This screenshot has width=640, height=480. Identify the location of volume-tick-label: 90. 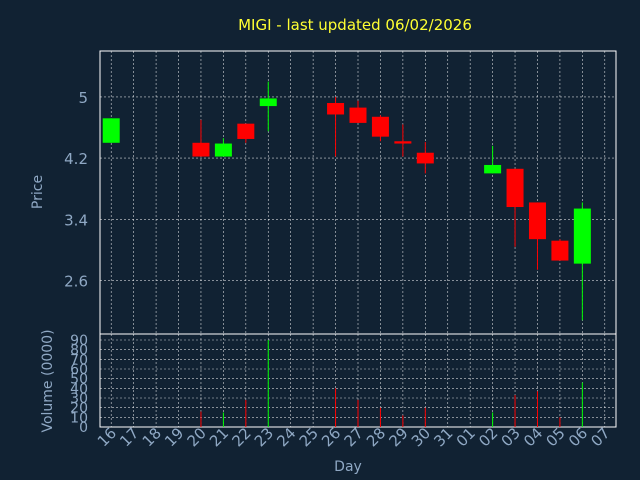
(79, 341).